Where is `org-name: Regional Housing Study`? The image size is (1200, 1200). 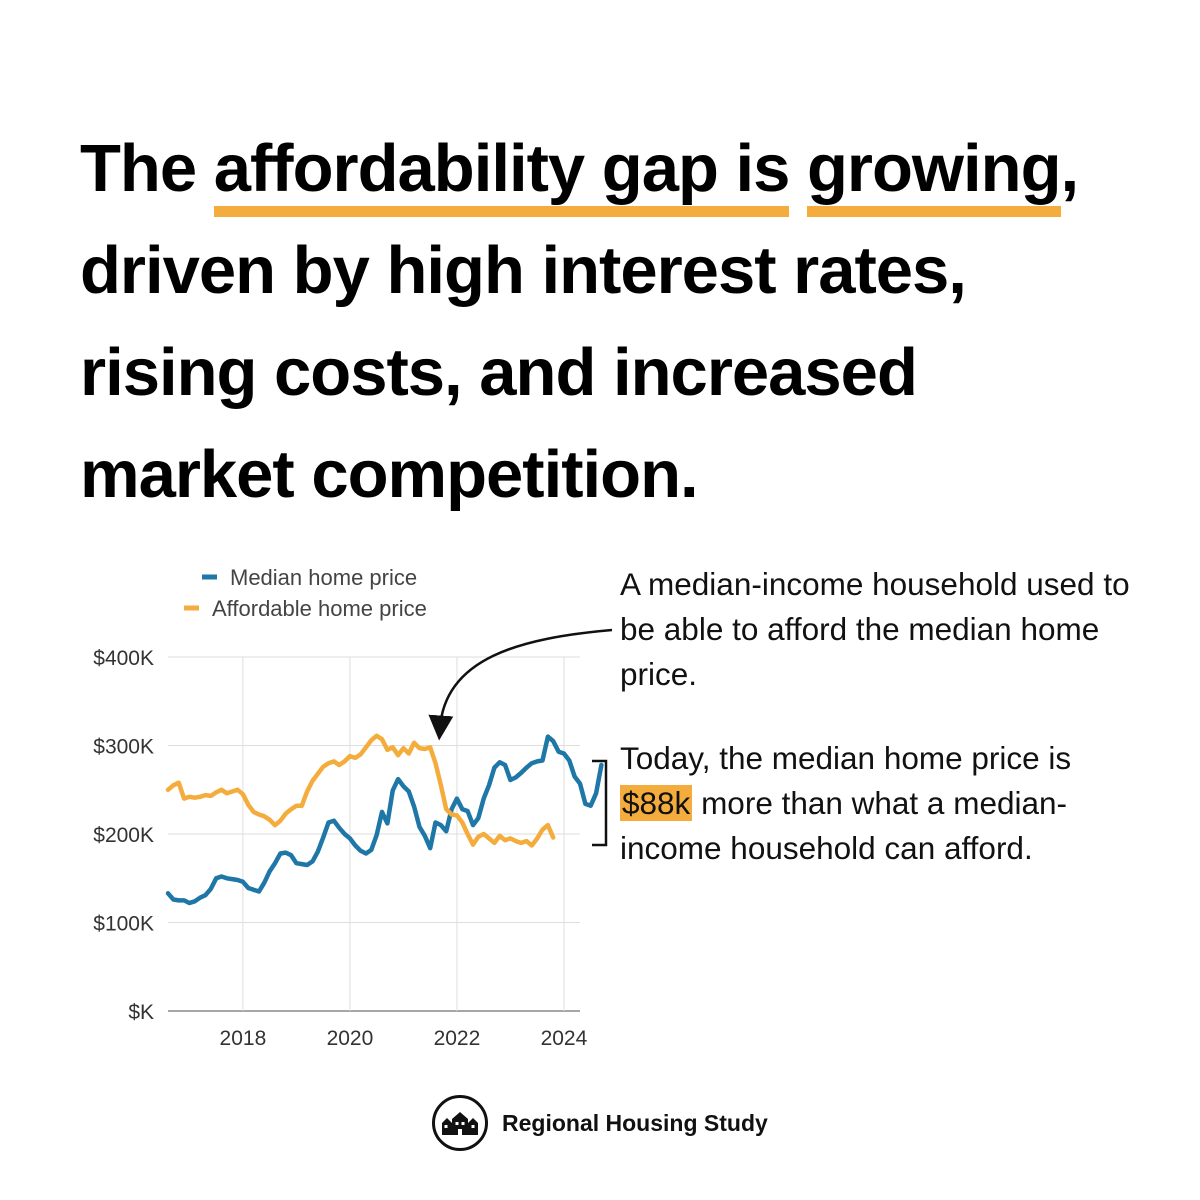 org-name: Regional Housing Study is located at coordinates (635, 1122).